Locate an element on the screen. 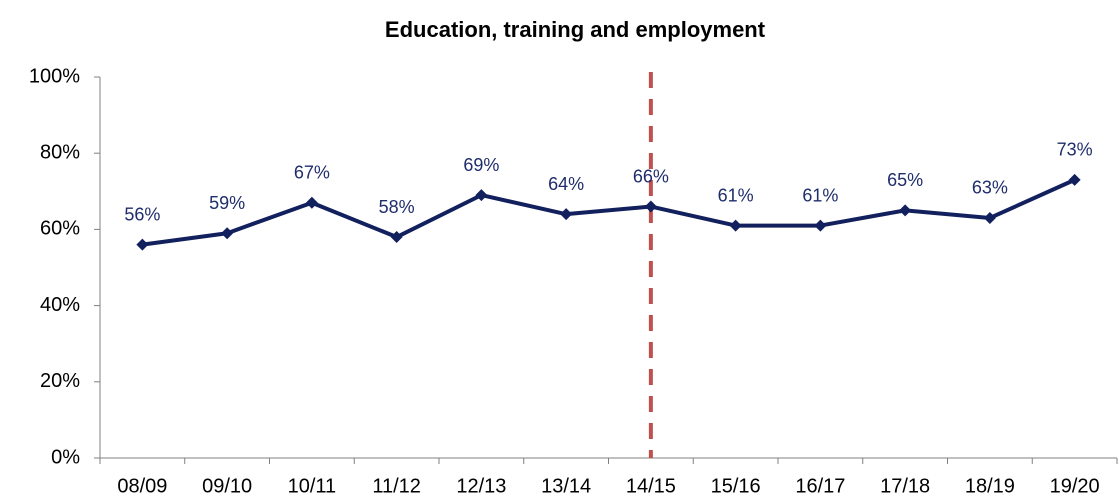  data-label: 58% is located at coordinates (397, 207).